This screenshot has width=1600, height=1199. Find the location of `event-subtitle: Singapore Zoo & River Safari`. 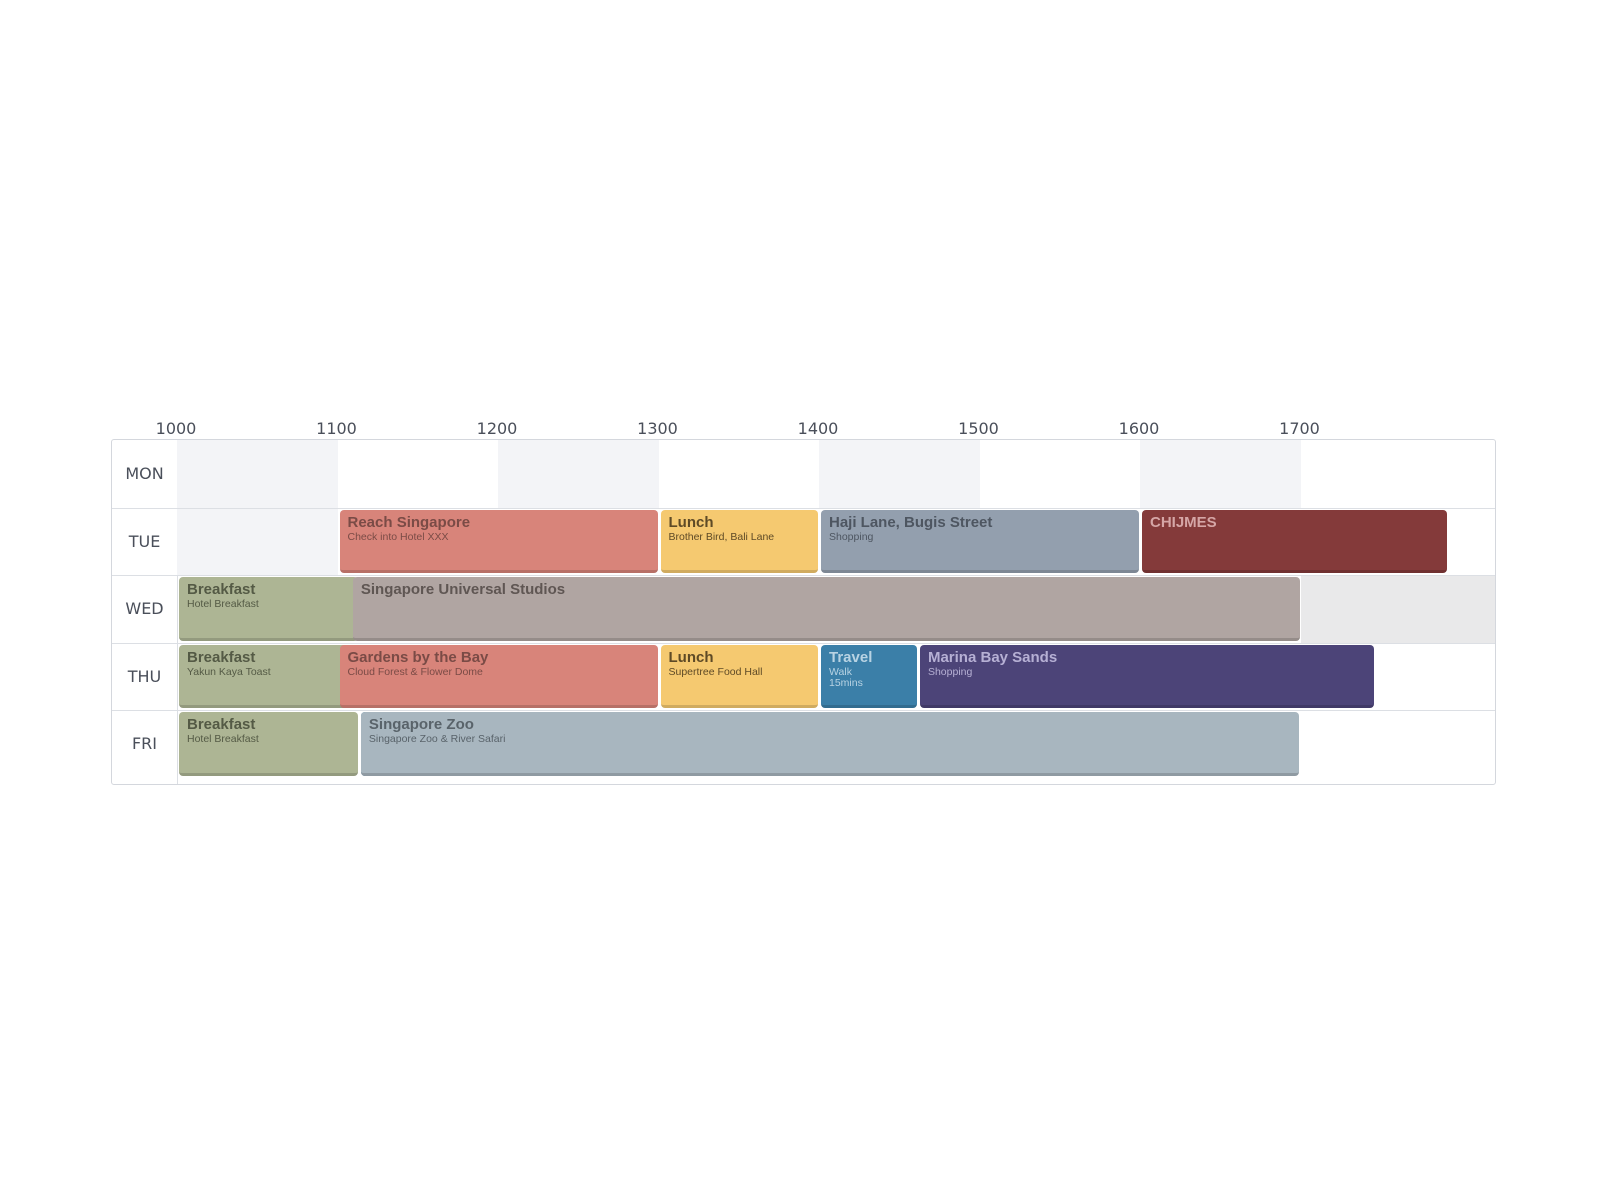

event-subtitle: Singapore Zoo & River Safari is located at coordinates (437, 739).